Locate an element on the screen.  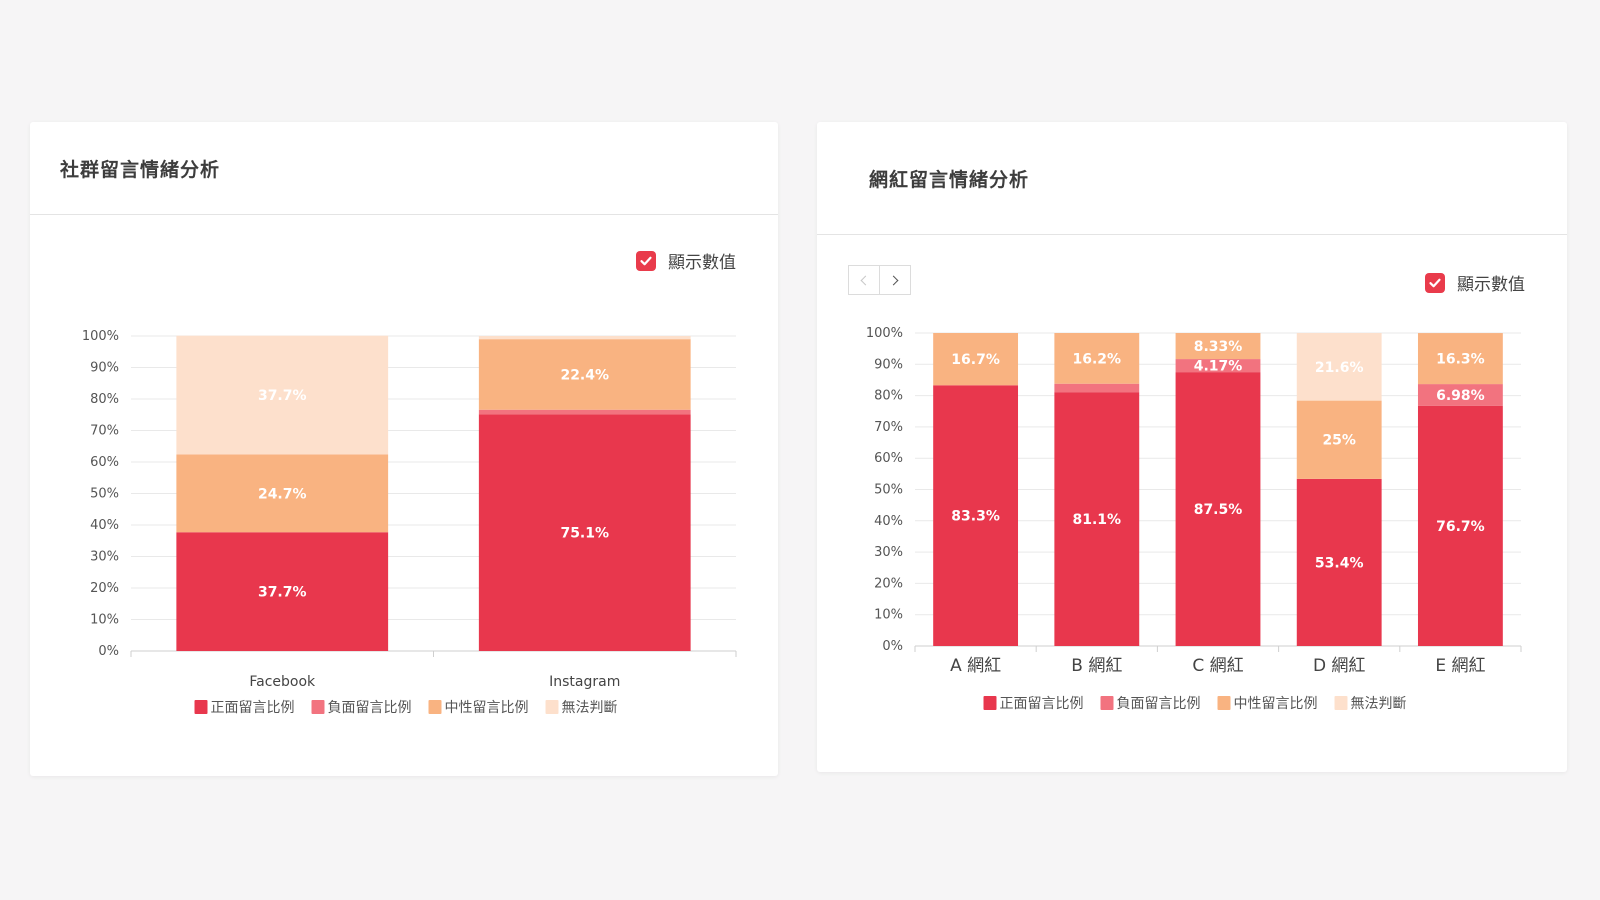
x-category-label: B 網紅 is located at coordinates (1096, 666).